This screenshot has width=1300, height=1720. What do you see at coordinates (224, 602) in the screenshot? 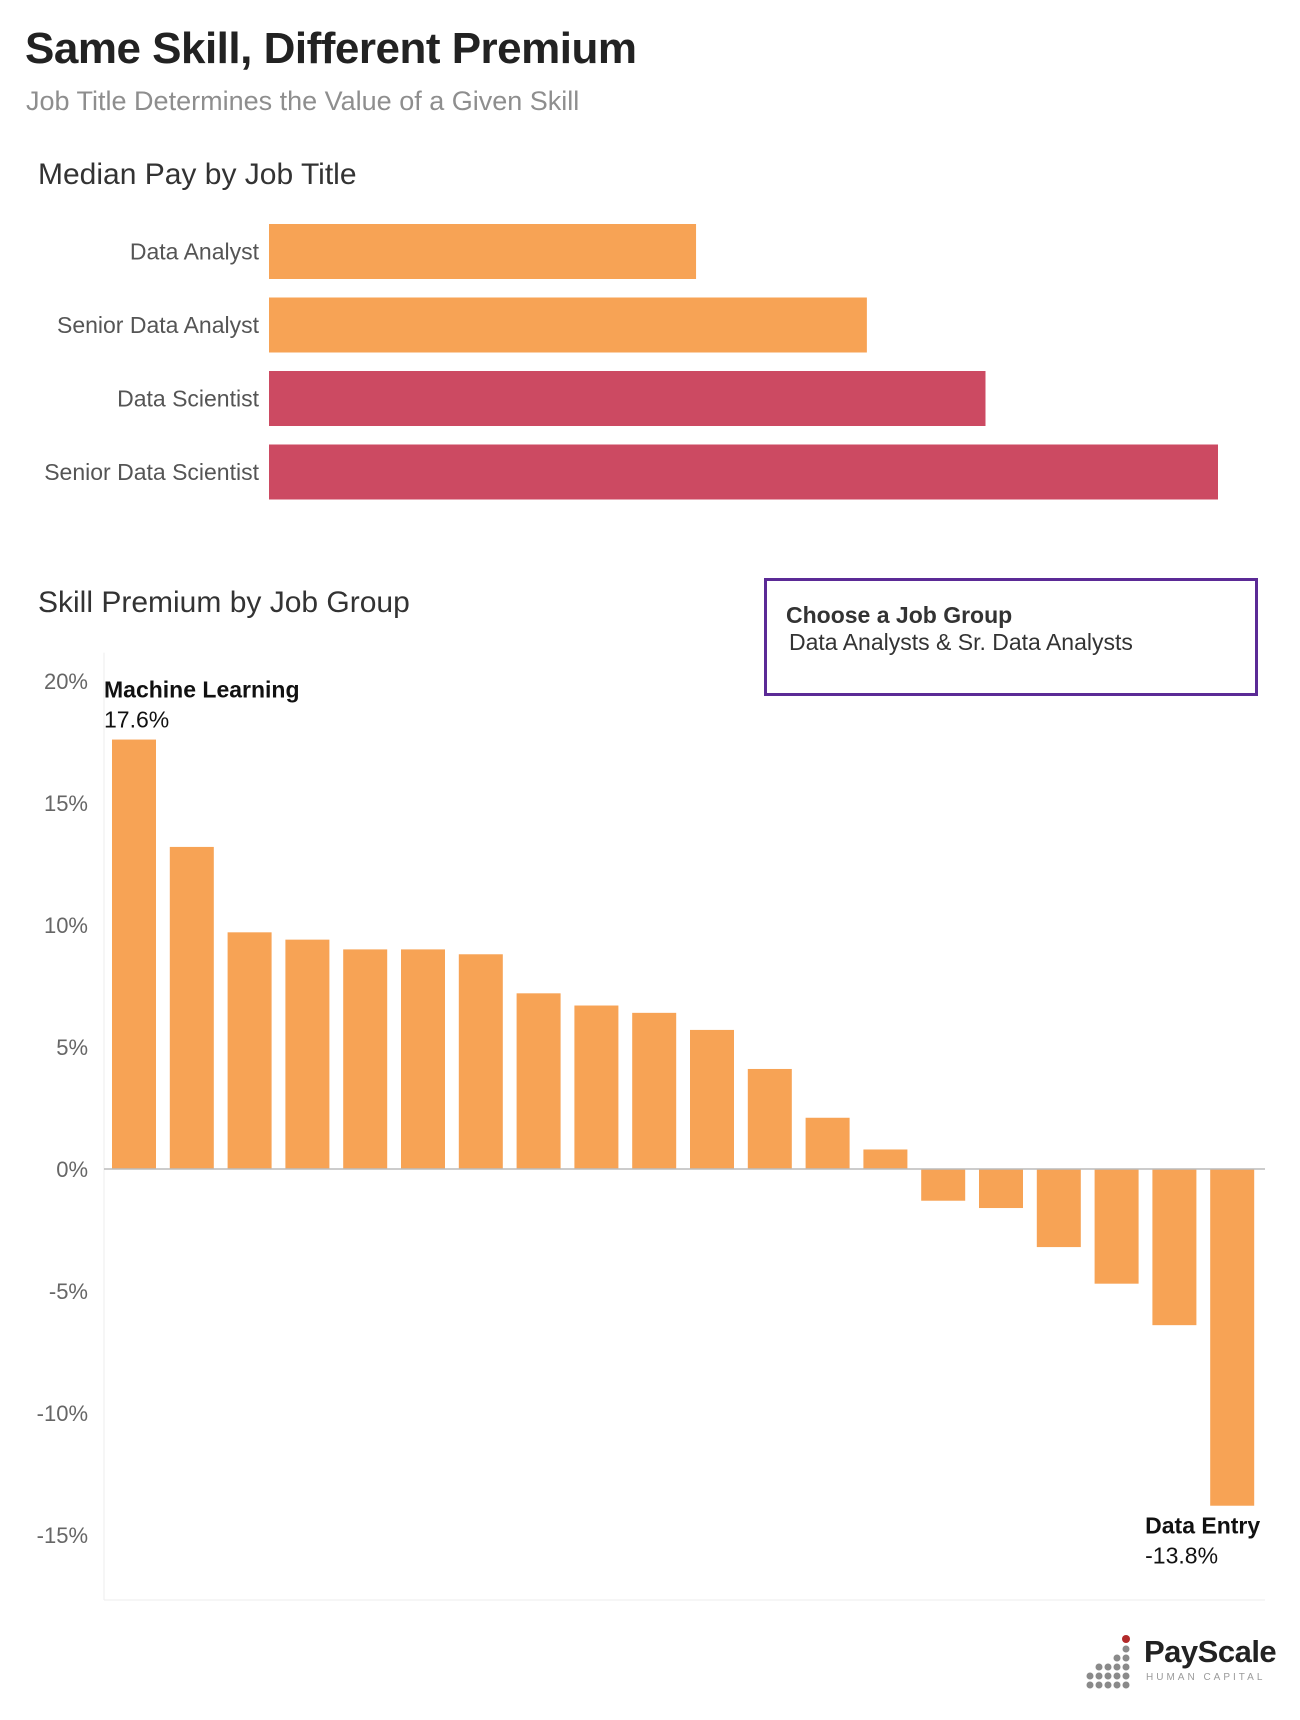
I see `skill-premium-title: Skill Premium by Job Group` at bounding box center [224, 602].